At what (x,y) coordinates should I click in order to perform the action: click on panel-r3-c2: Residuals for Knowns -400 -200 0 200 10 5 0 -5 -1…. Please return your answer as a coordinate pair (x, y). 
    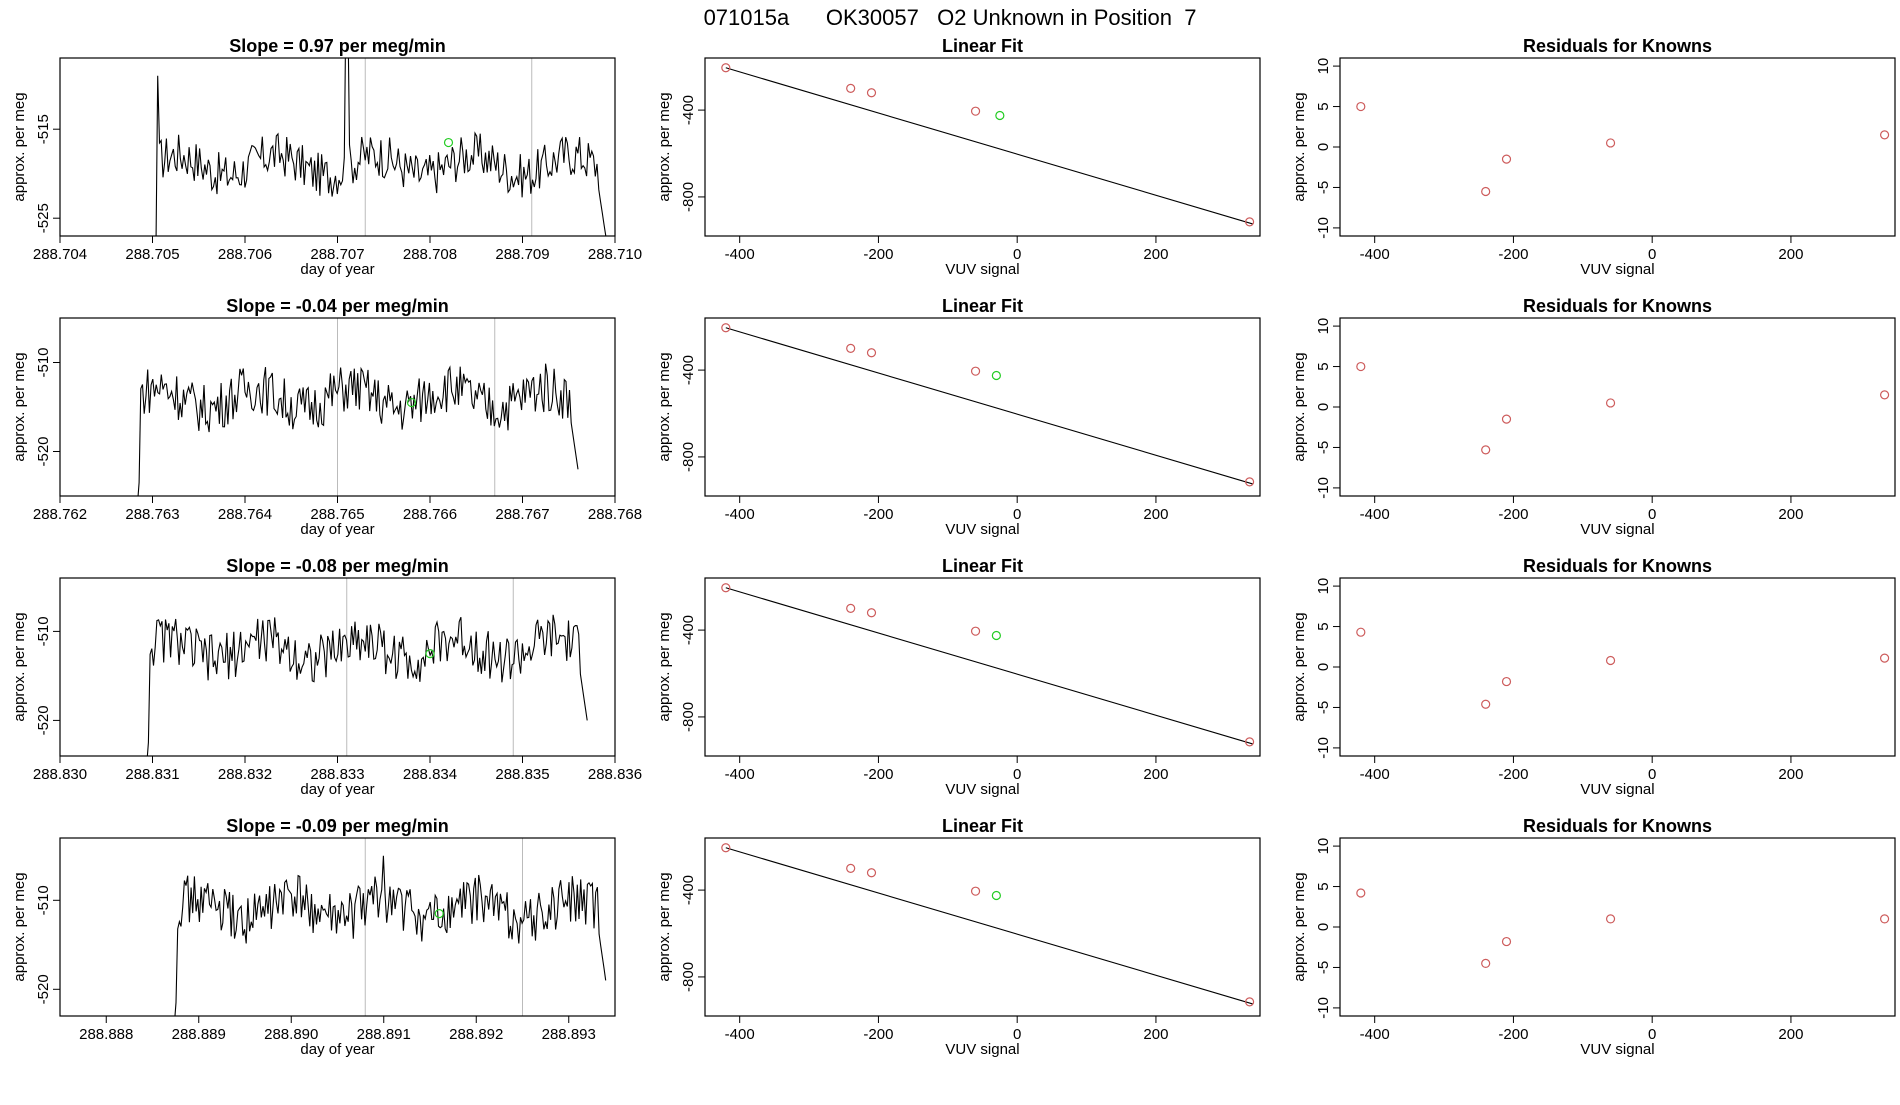
    Looking at the image, I should click on (1593, 937).